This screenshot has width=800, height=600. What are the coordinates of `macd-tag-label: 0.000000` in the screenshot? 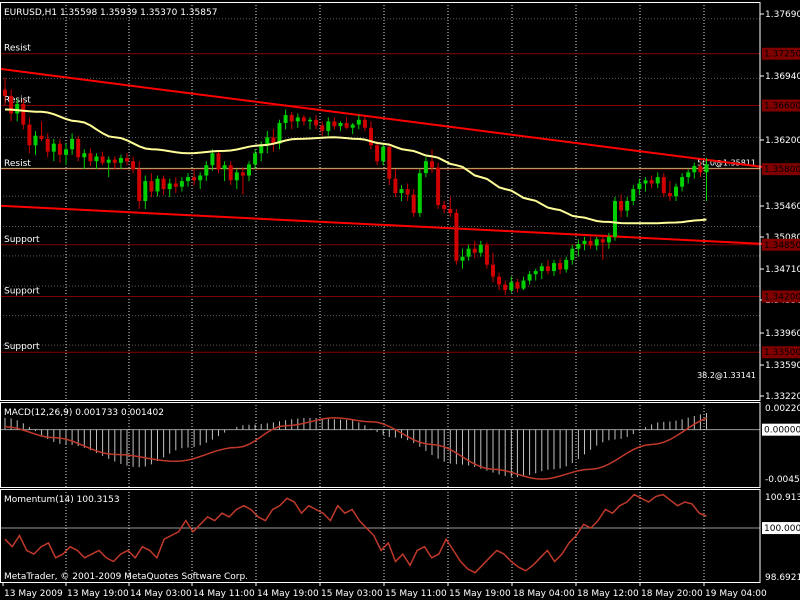 It's located at (782, 431).